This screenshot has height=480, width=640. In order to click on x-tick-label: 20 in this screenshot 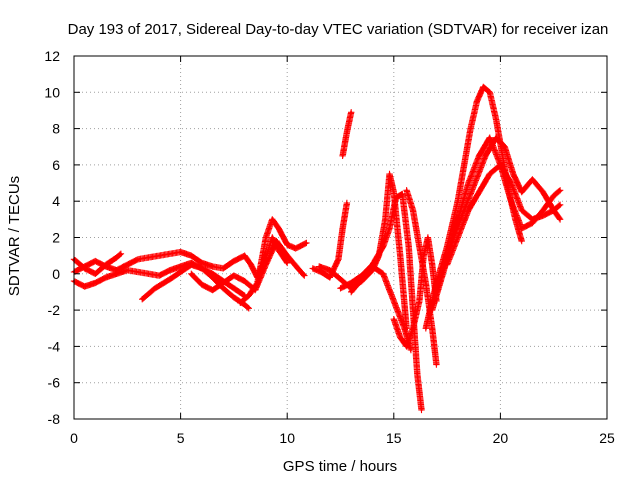, I will do `click(501, 438)`.